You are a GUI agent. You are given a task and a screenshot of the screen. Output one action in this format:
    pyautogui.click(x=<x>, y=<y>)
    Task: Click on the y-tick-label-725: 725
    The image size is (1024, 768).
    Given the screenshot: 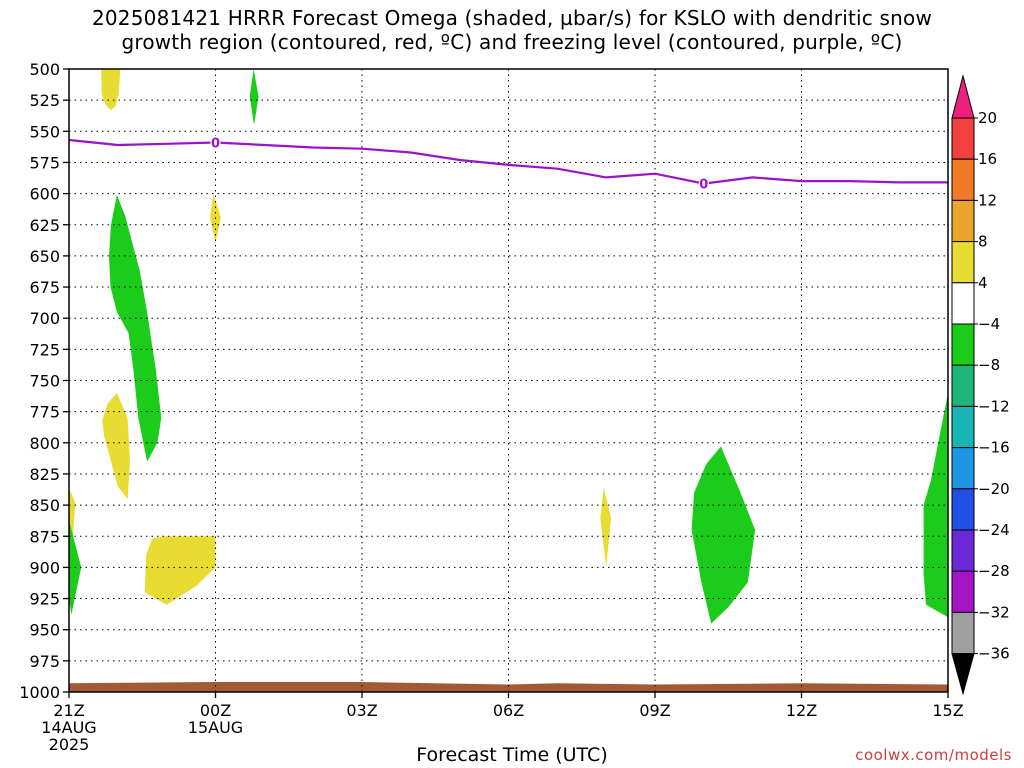 What is the action you would take?
    pyautogui.click(x=44, y=349)
    